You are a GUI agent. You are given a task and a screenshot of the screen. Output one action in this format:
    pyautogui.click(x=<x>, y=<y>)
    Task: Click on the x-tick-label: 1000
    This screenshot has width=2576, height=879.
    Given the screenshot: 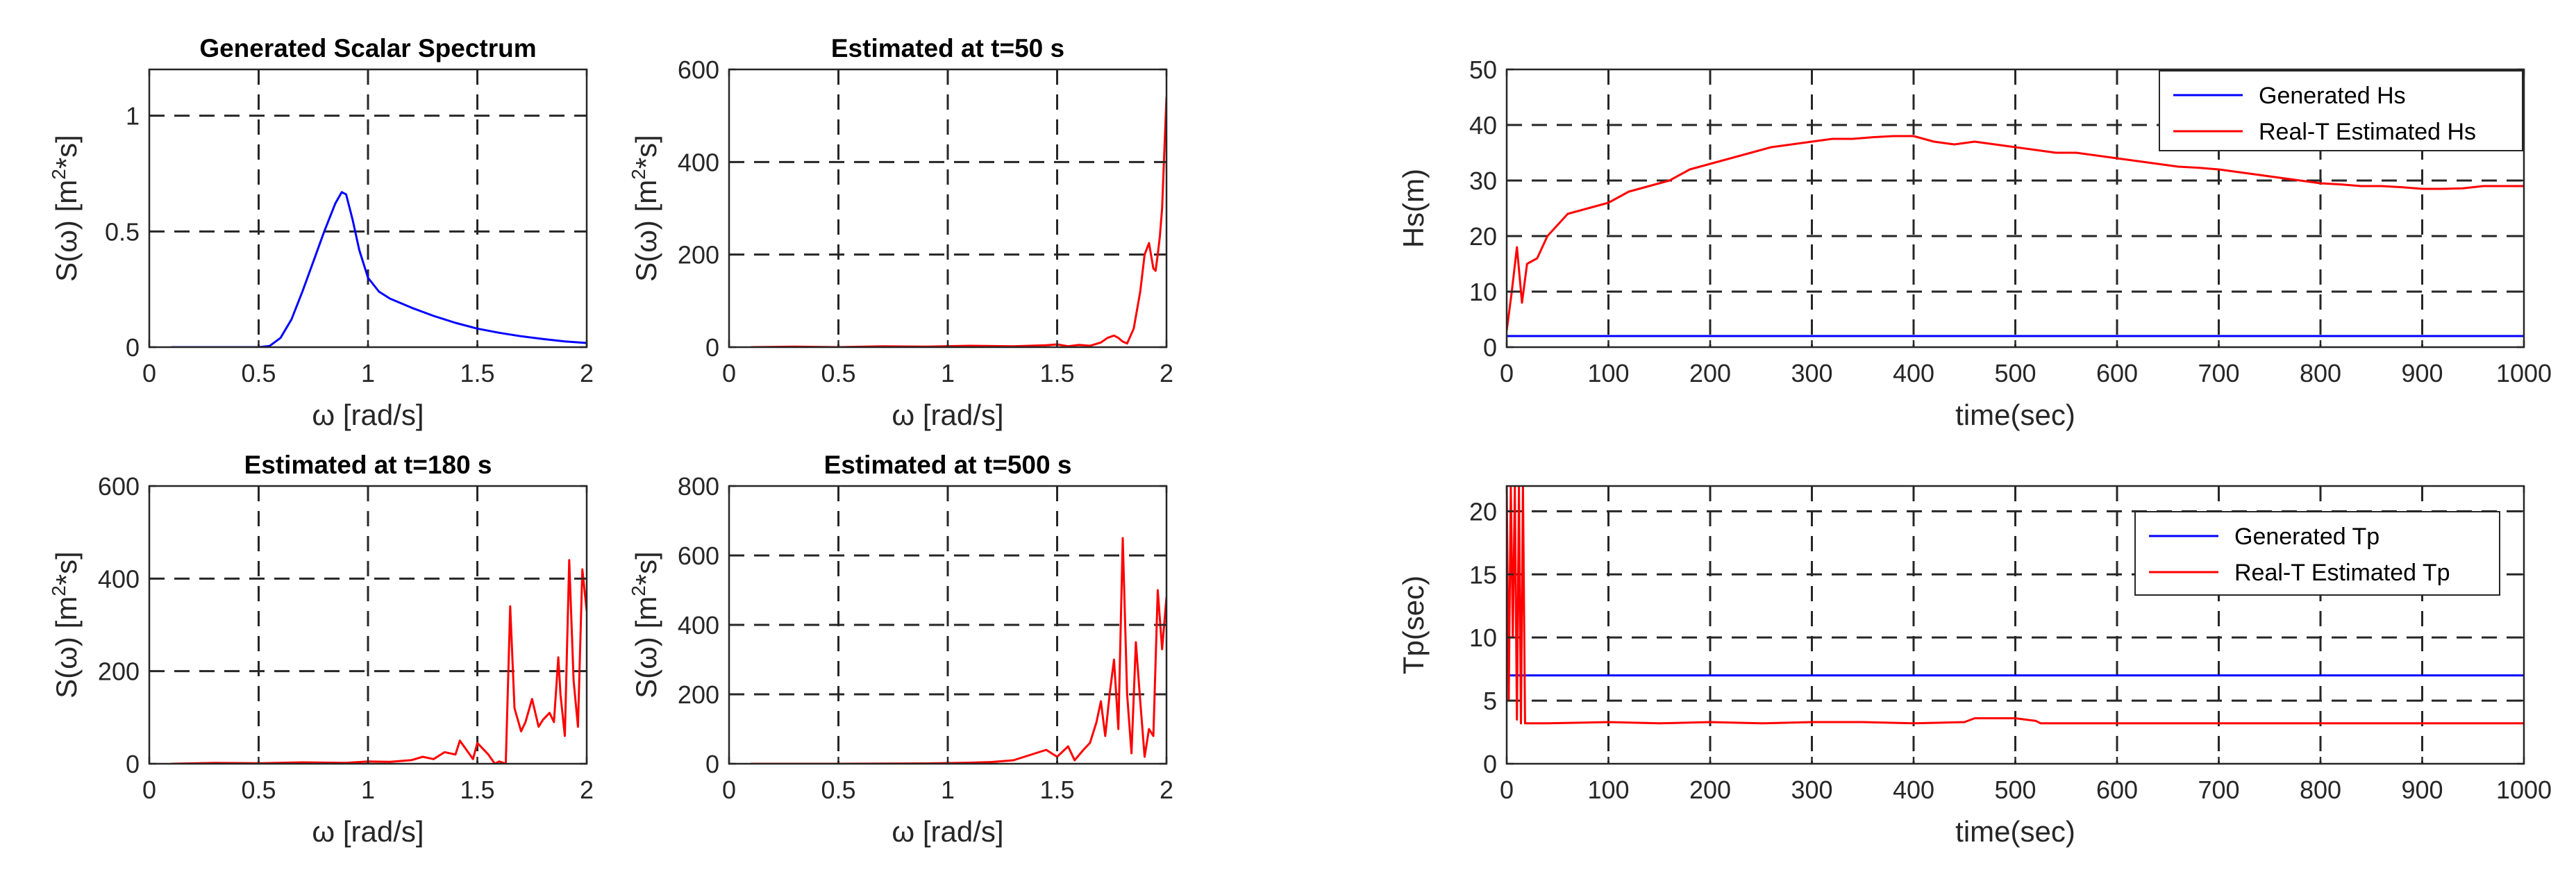 What is the action you would take?
    pyautogui.click(x=2524, y=790)
    